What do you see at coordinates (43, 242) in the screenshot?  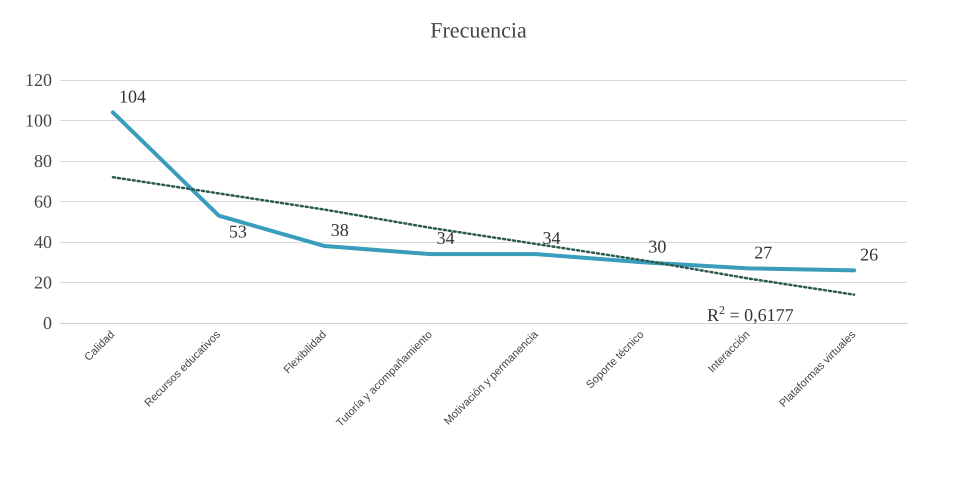 I see `y-tick-label: 40` at bounding box center [43, 242].